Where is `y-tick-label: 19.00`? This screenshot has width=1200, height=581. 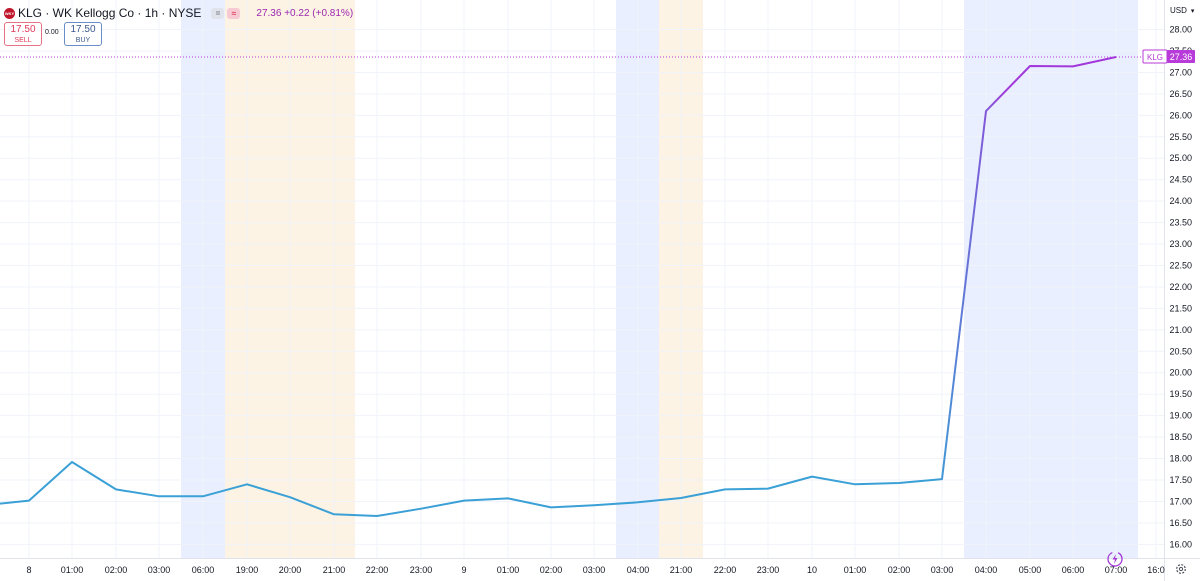 y-tick-label: 19.00 is located at coordinates (1180, 416).